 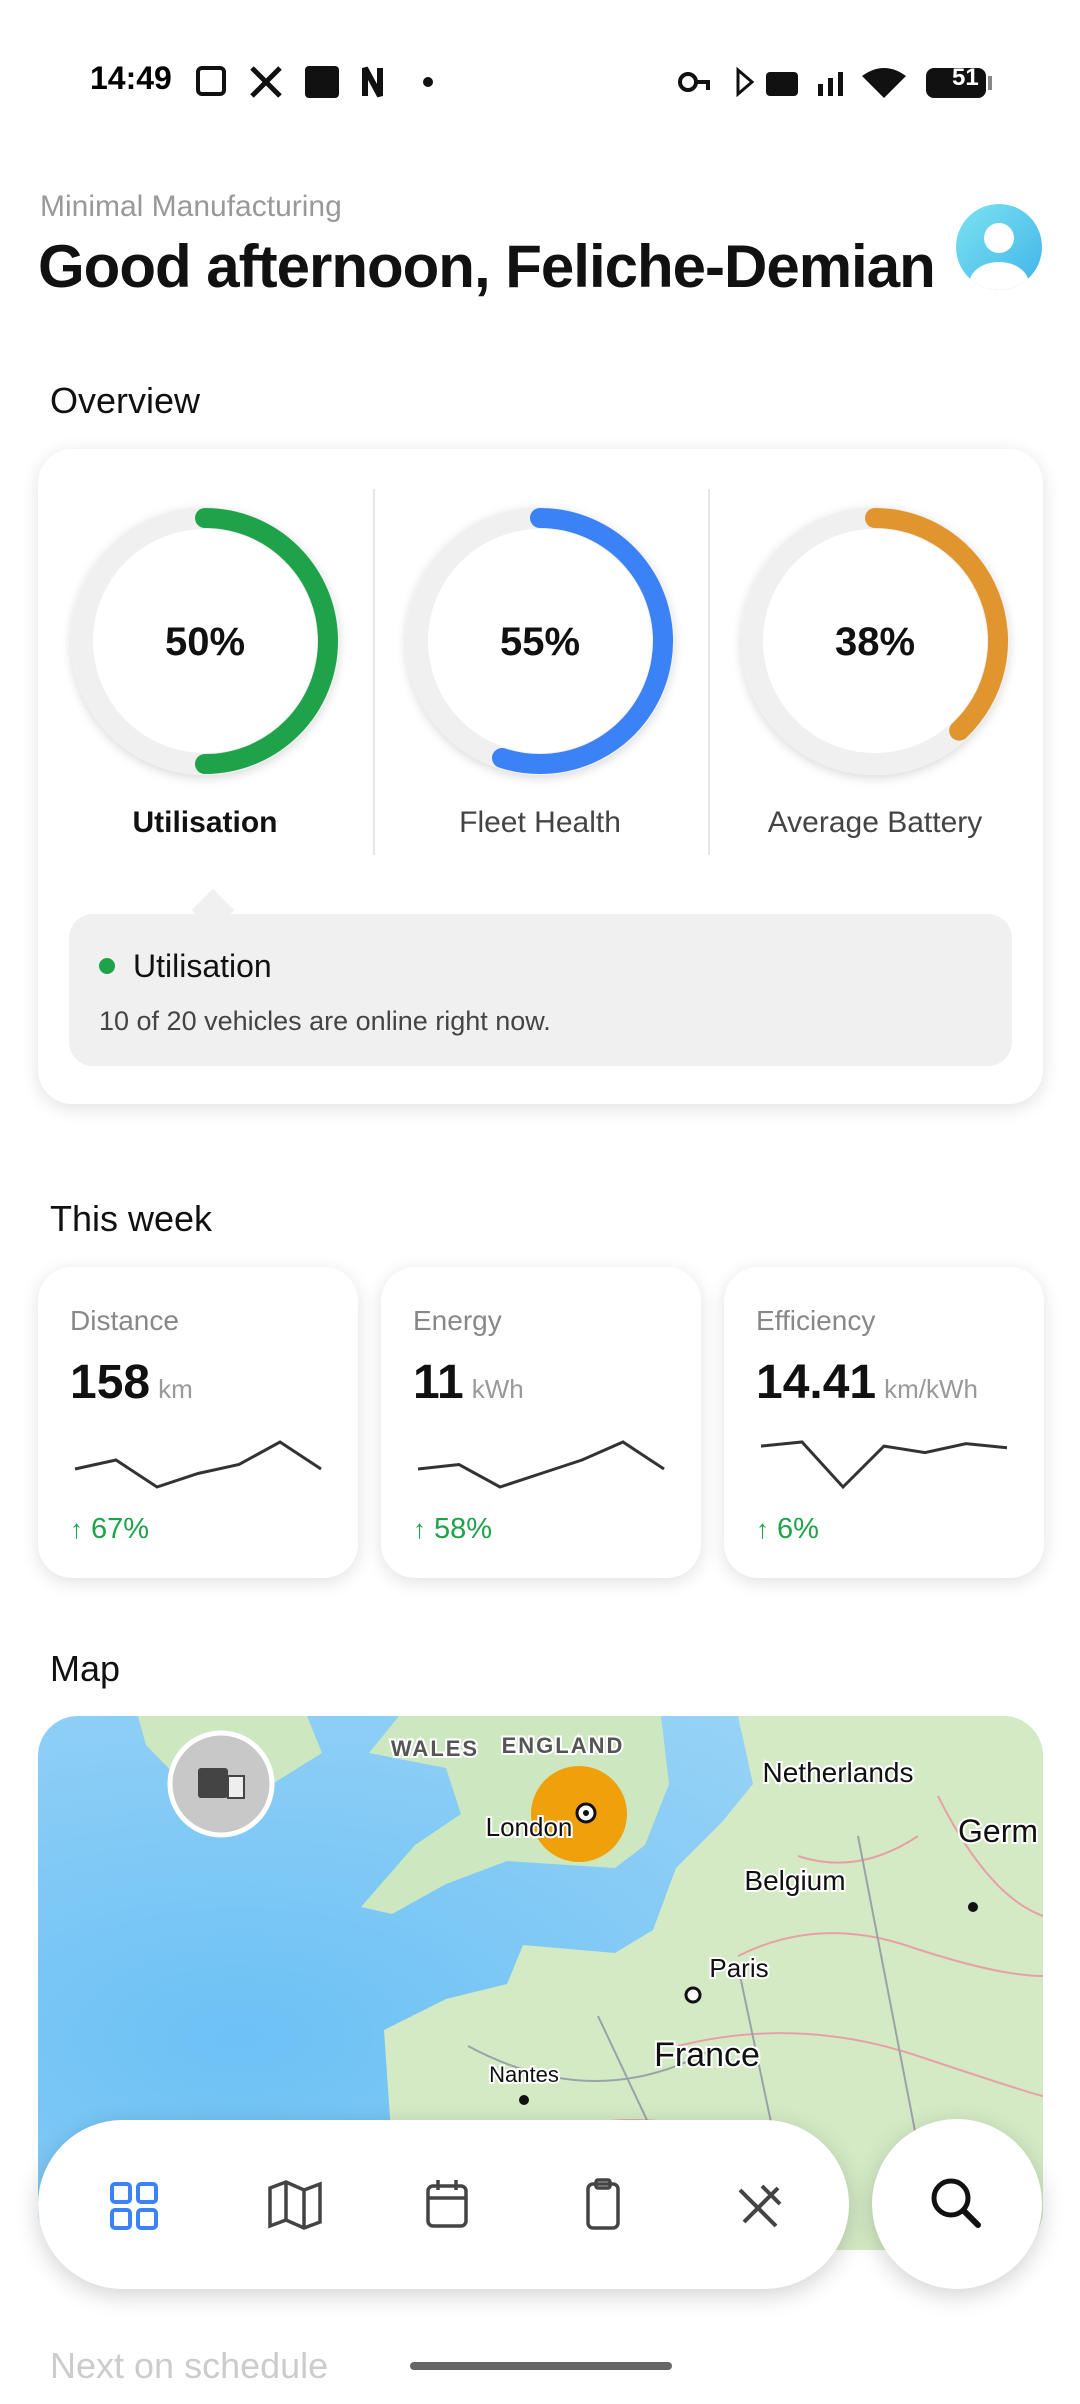 I want to click on avatar, so click(x=999, y=247).